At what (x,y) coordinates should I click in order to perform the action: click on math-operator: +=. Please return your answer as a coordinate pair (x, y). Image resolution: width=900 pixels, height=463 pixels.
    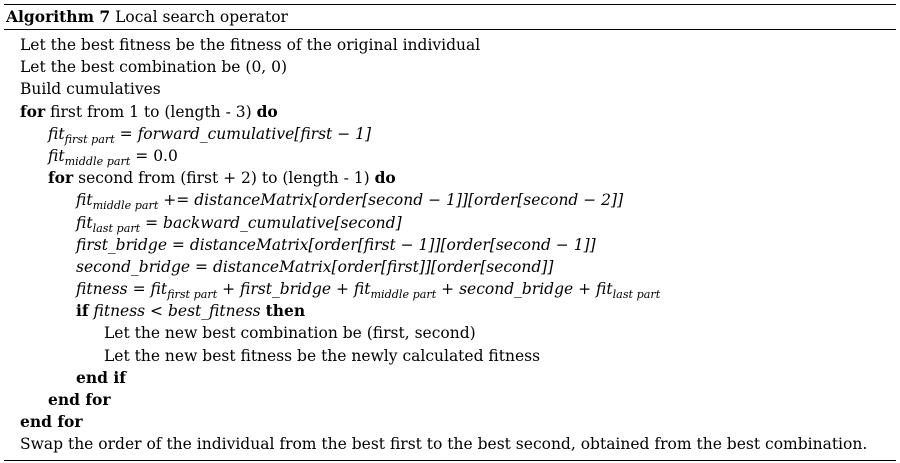
    Looking at the image, I should click on (176, 200).